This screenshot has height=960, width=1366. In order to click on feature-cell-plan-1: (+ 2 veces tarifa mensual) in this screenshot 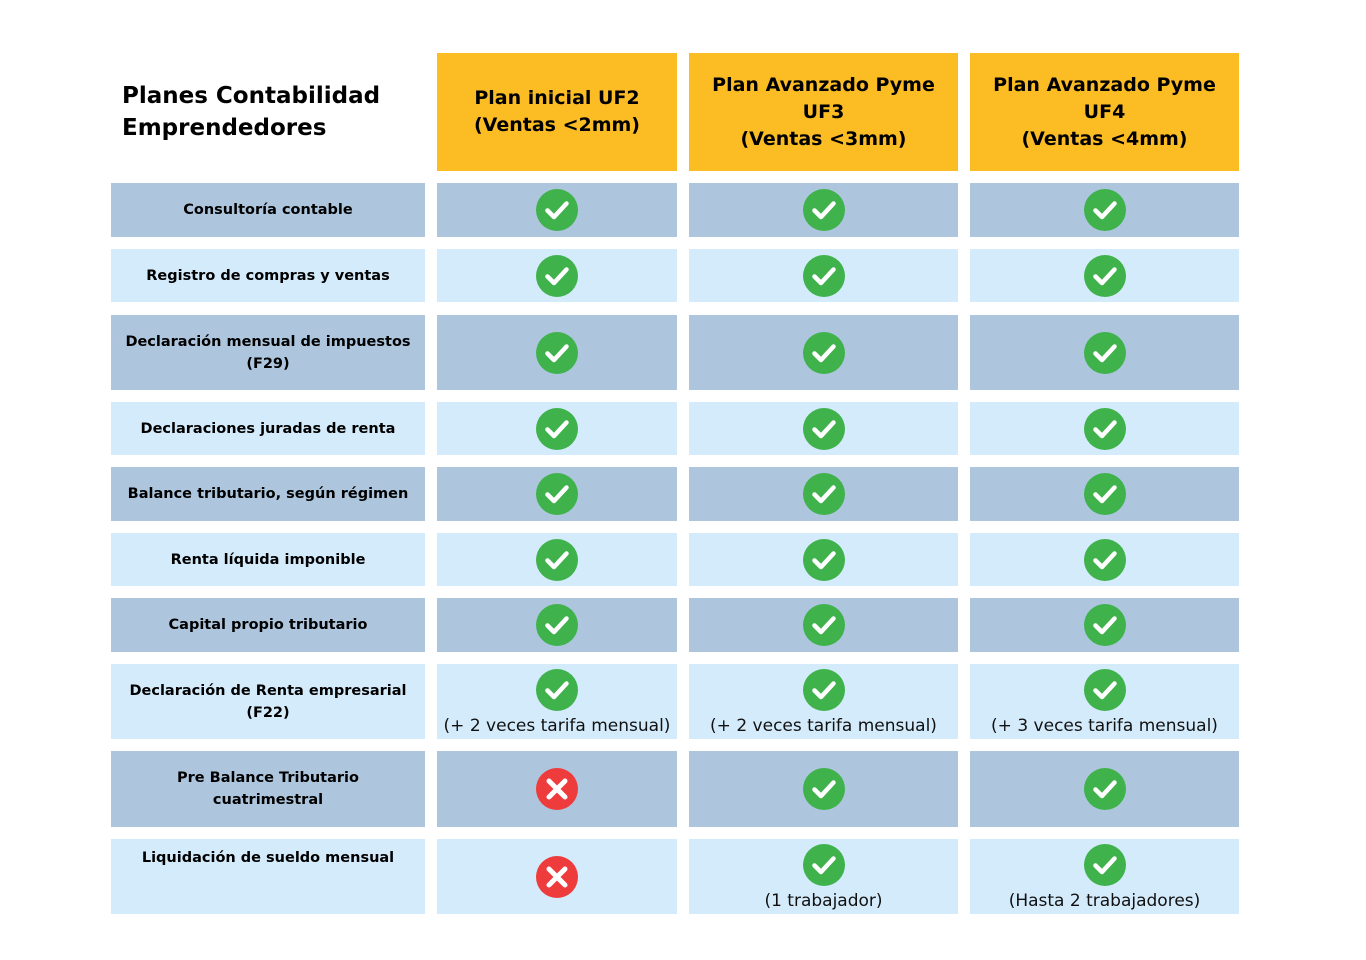, I will do `click(557, 701)`.